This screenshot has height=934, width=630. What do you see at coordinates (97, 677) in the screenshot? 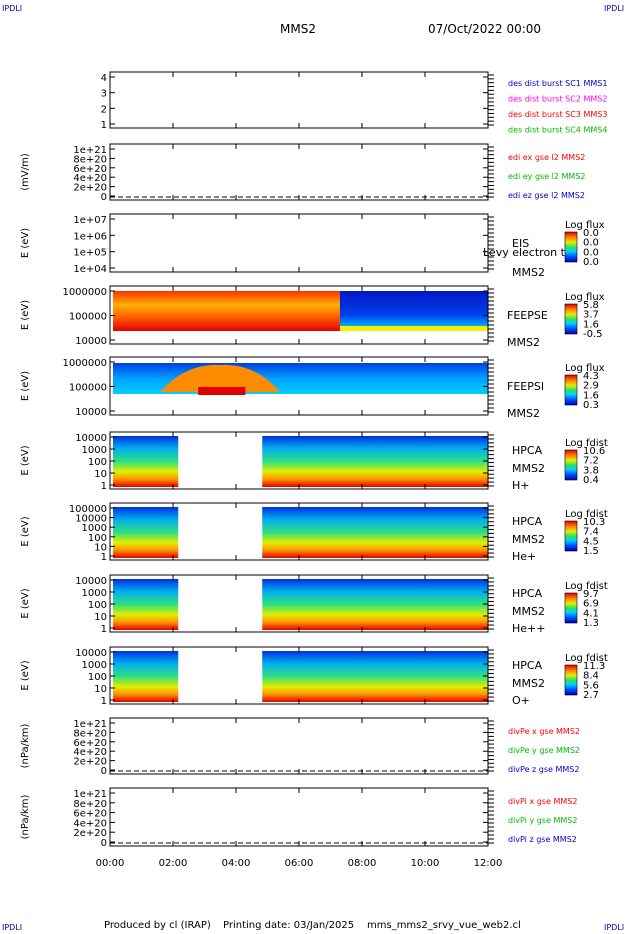
I see `hpca_o-y-tick-label: 100` at bounding box center [97, 677].